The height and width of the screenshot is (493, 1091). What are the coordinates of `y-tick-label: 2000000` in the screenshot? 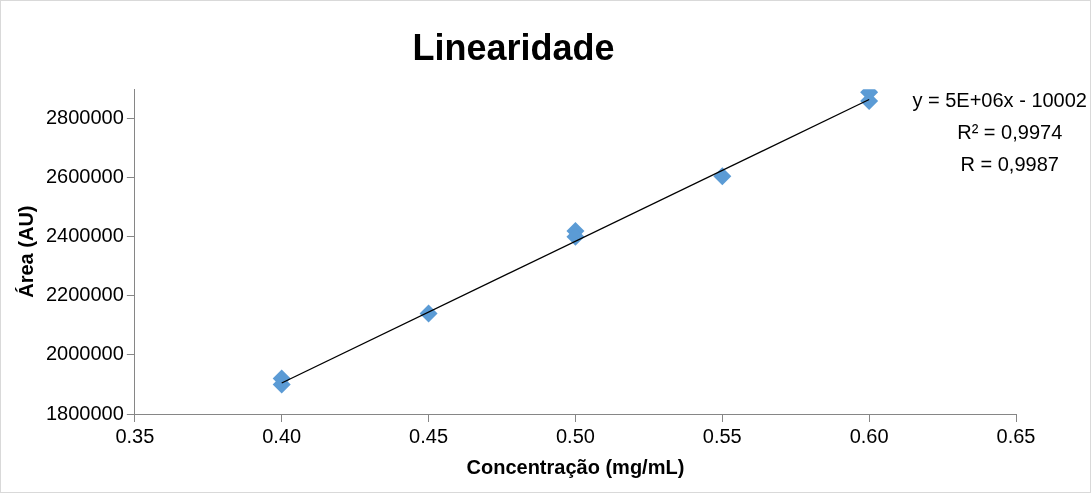 It's located at (84, 353).